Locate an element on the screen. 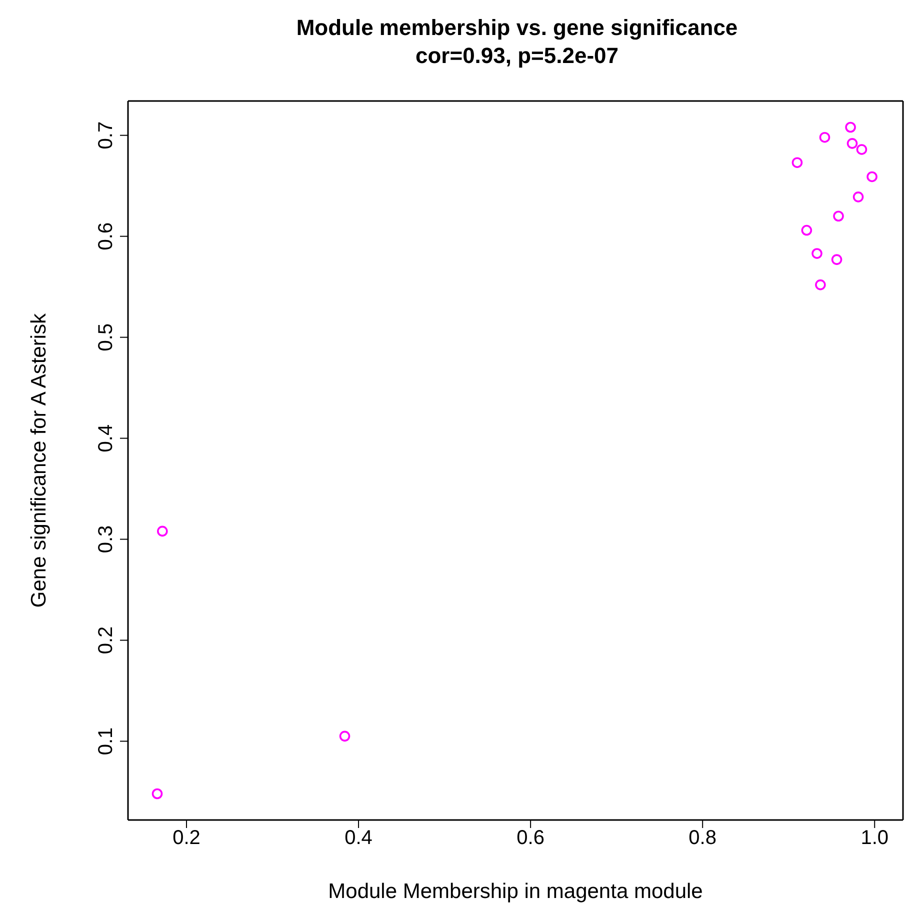 The image size is (906, 913). chart-subtitle: cor=0.93, p=5.2e-07 is located at coordinates (517, 56).